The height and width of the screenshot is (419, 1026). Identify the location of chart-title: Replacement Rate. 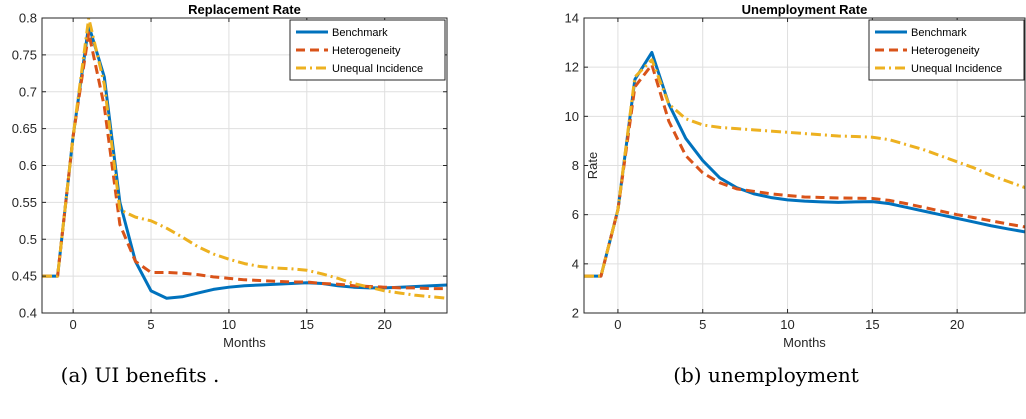
(244, 9).